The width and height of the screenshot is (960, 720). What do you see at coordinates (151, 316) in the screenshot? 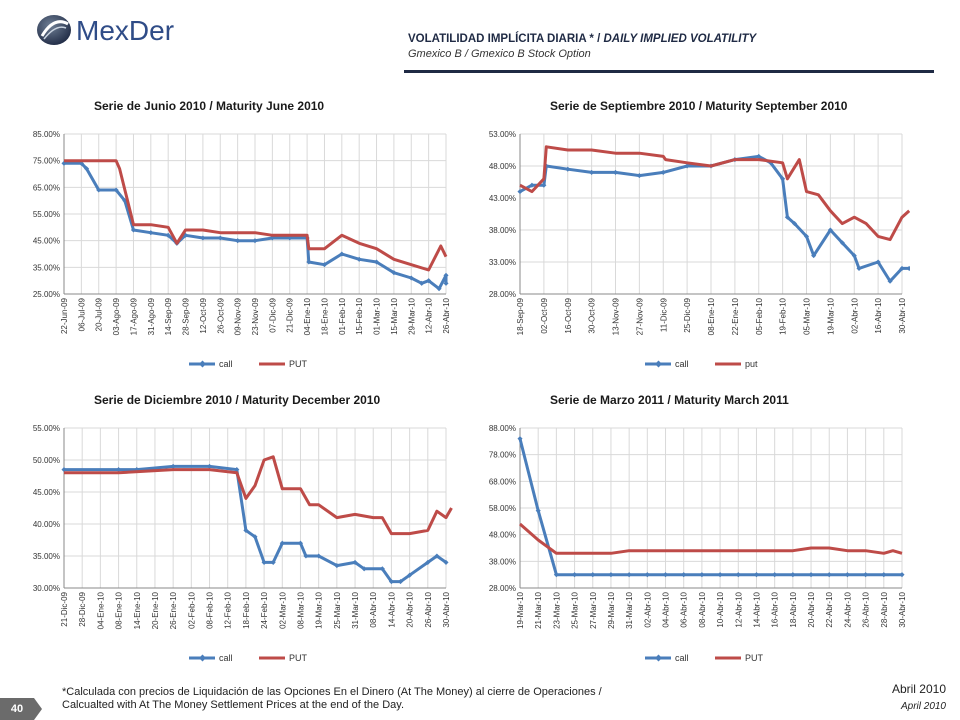
I see `x-tick-label: 31-Ago-09` at bounding box center [151, 316].